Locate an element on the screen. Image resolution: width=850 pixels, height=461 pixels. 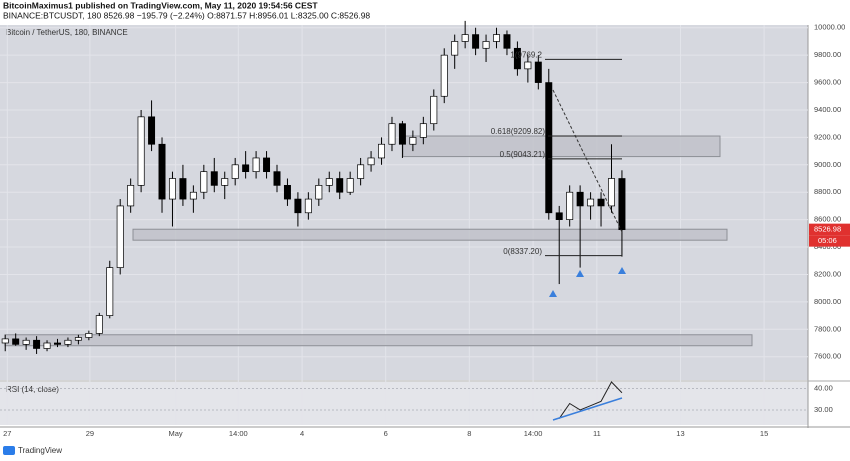
y-tick-label: 9000.00 is located at coordinates (827, 164).